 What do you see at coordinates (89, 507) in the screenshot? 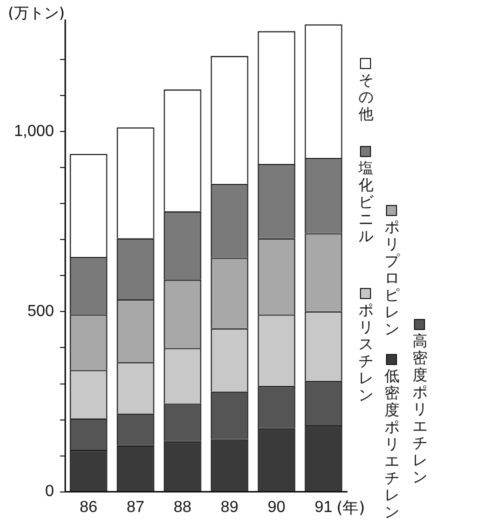
I see `x-tick-label: 86` at bounding box center [89, 507].